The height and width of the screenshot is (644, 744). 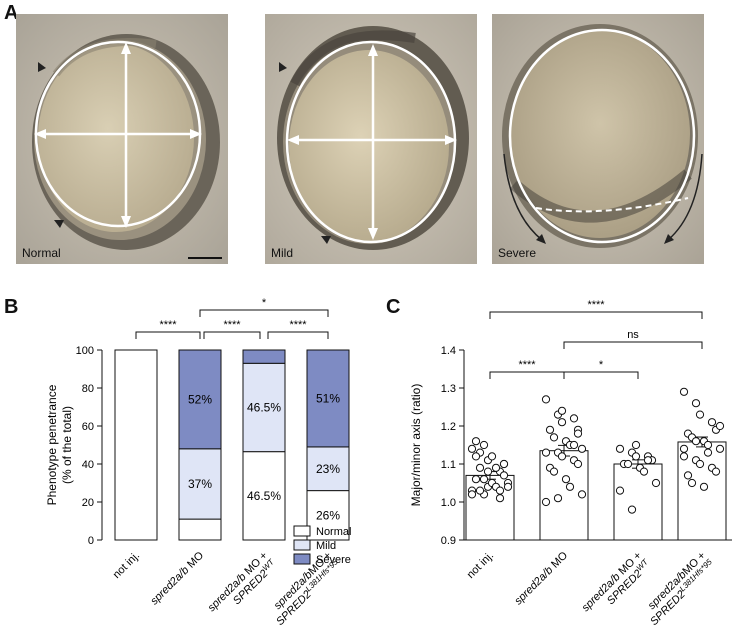 I want to click on micrograph-severe: Severe, so click(x=598, y=139).